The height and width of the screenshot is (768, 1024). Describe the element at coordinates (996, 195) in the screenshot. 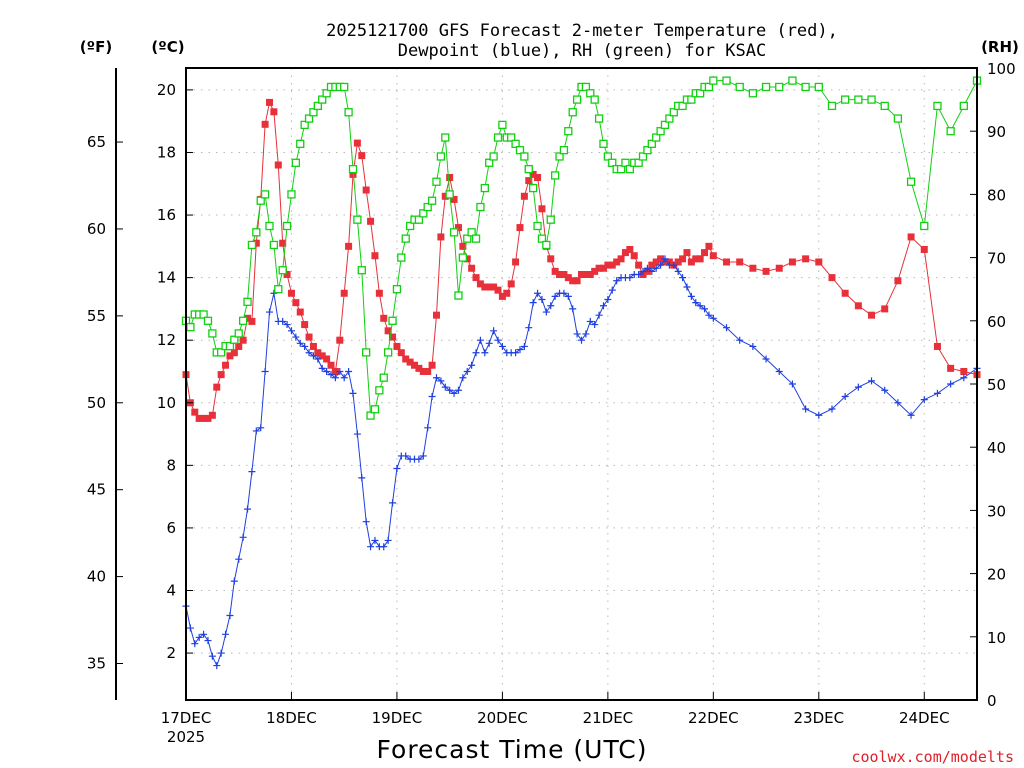

I see `rh-tick-label: 80` at that location.